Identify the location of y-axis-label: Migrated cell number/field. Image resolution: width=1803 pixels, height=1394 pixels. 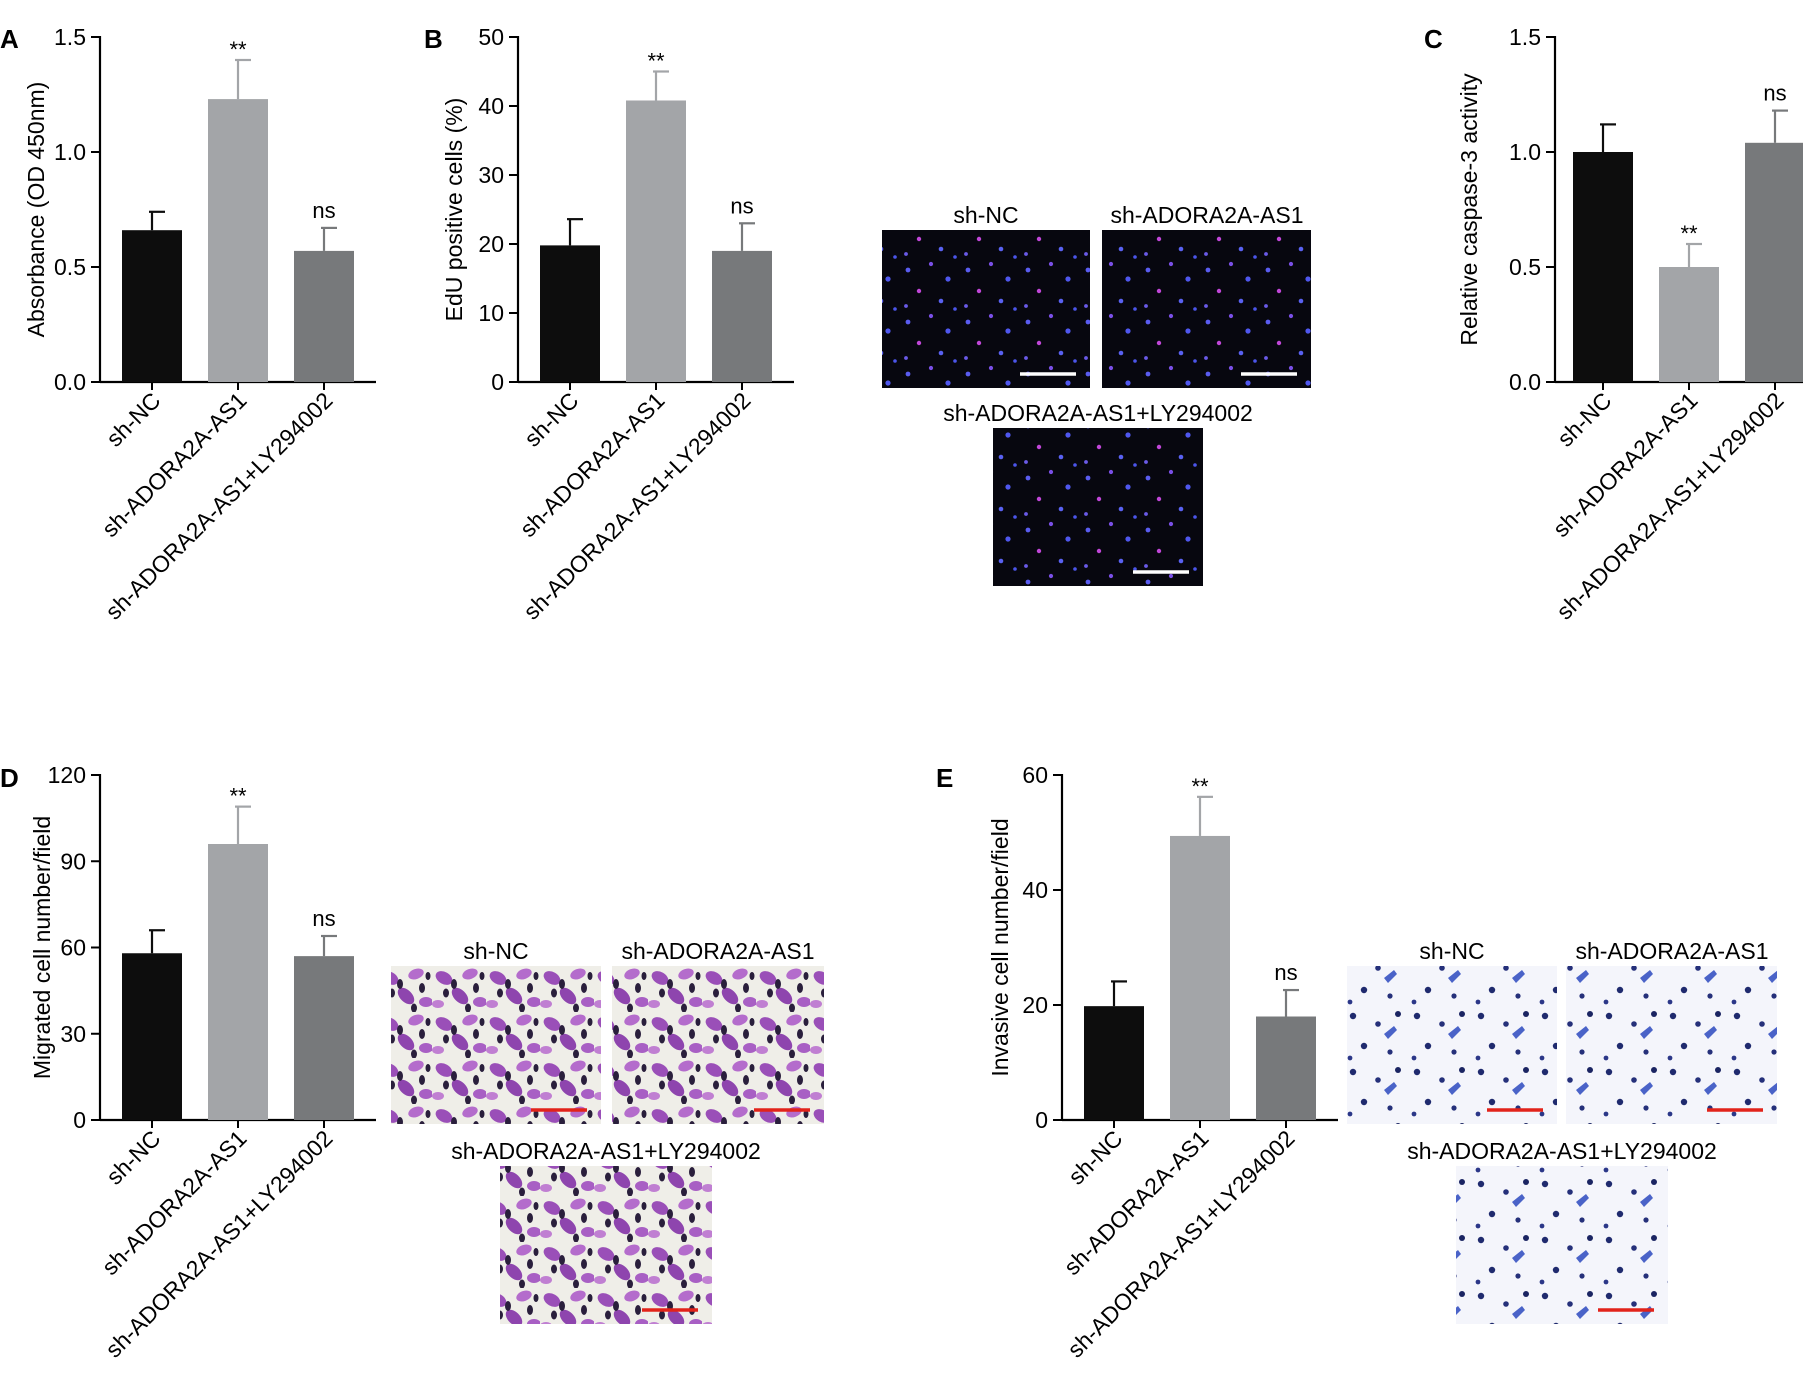
(42, 947).